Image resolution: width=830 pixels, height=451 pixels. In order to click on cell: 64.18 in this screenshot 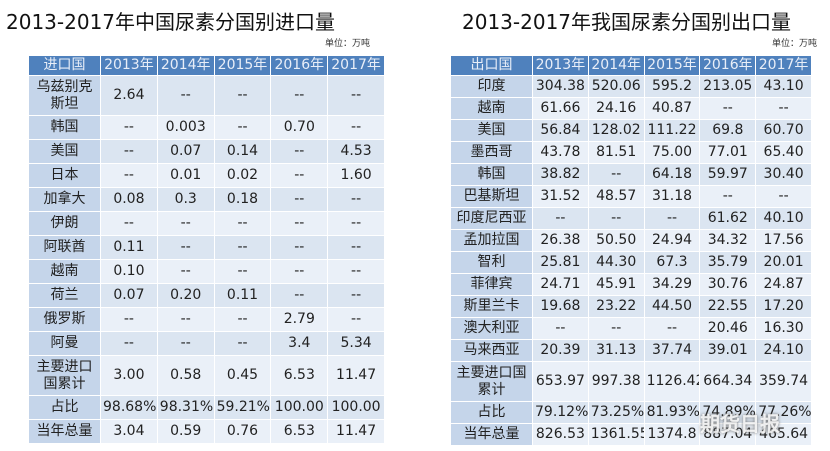, I will do `click(672, 174)`.